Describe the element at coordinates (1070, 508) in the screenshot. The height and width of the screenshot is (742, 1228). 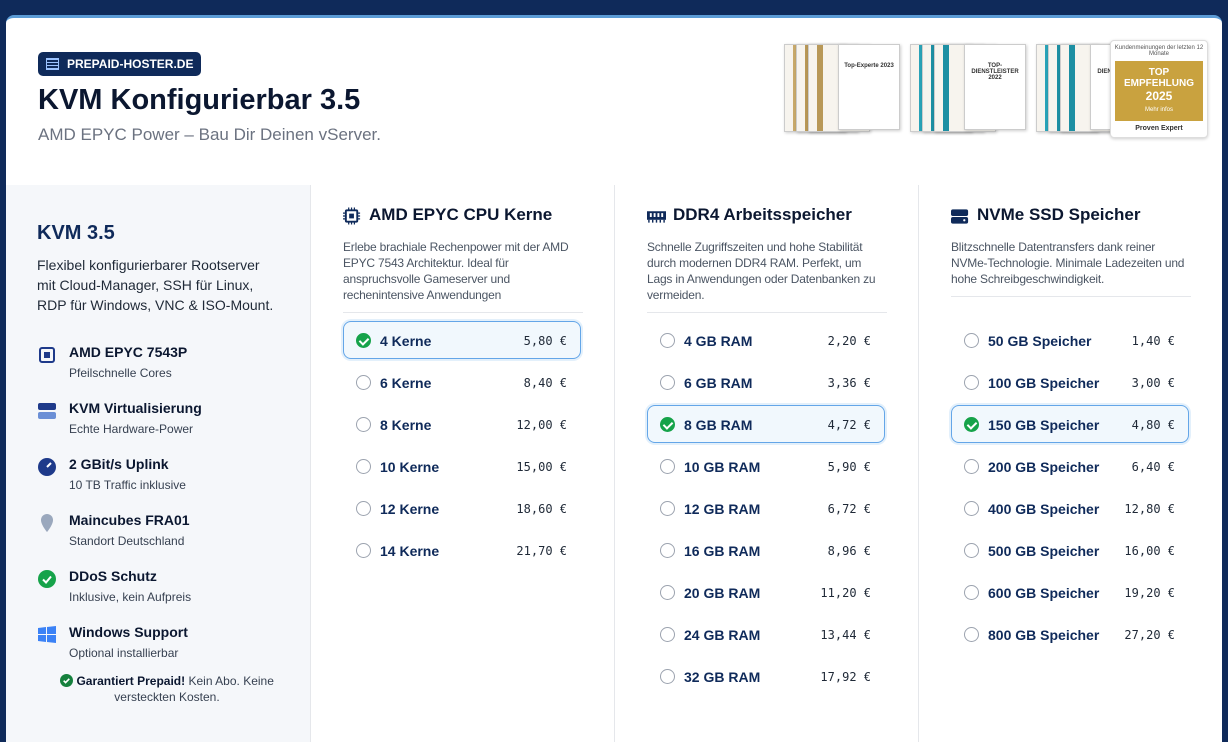
I see `option: 400 GB Speicher 12,80 €` at that location.